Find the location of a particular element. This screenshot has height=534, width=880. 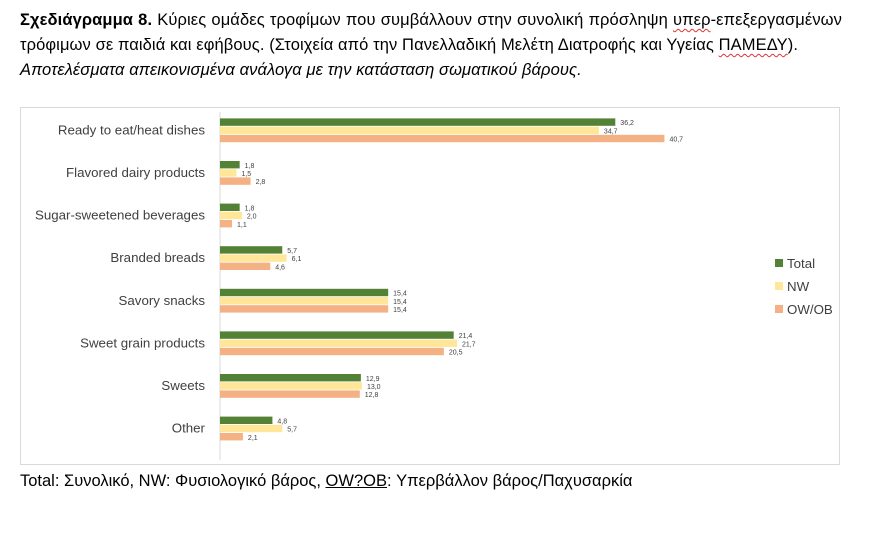

data-label: 4,8 is located at coordinates (282, 421).